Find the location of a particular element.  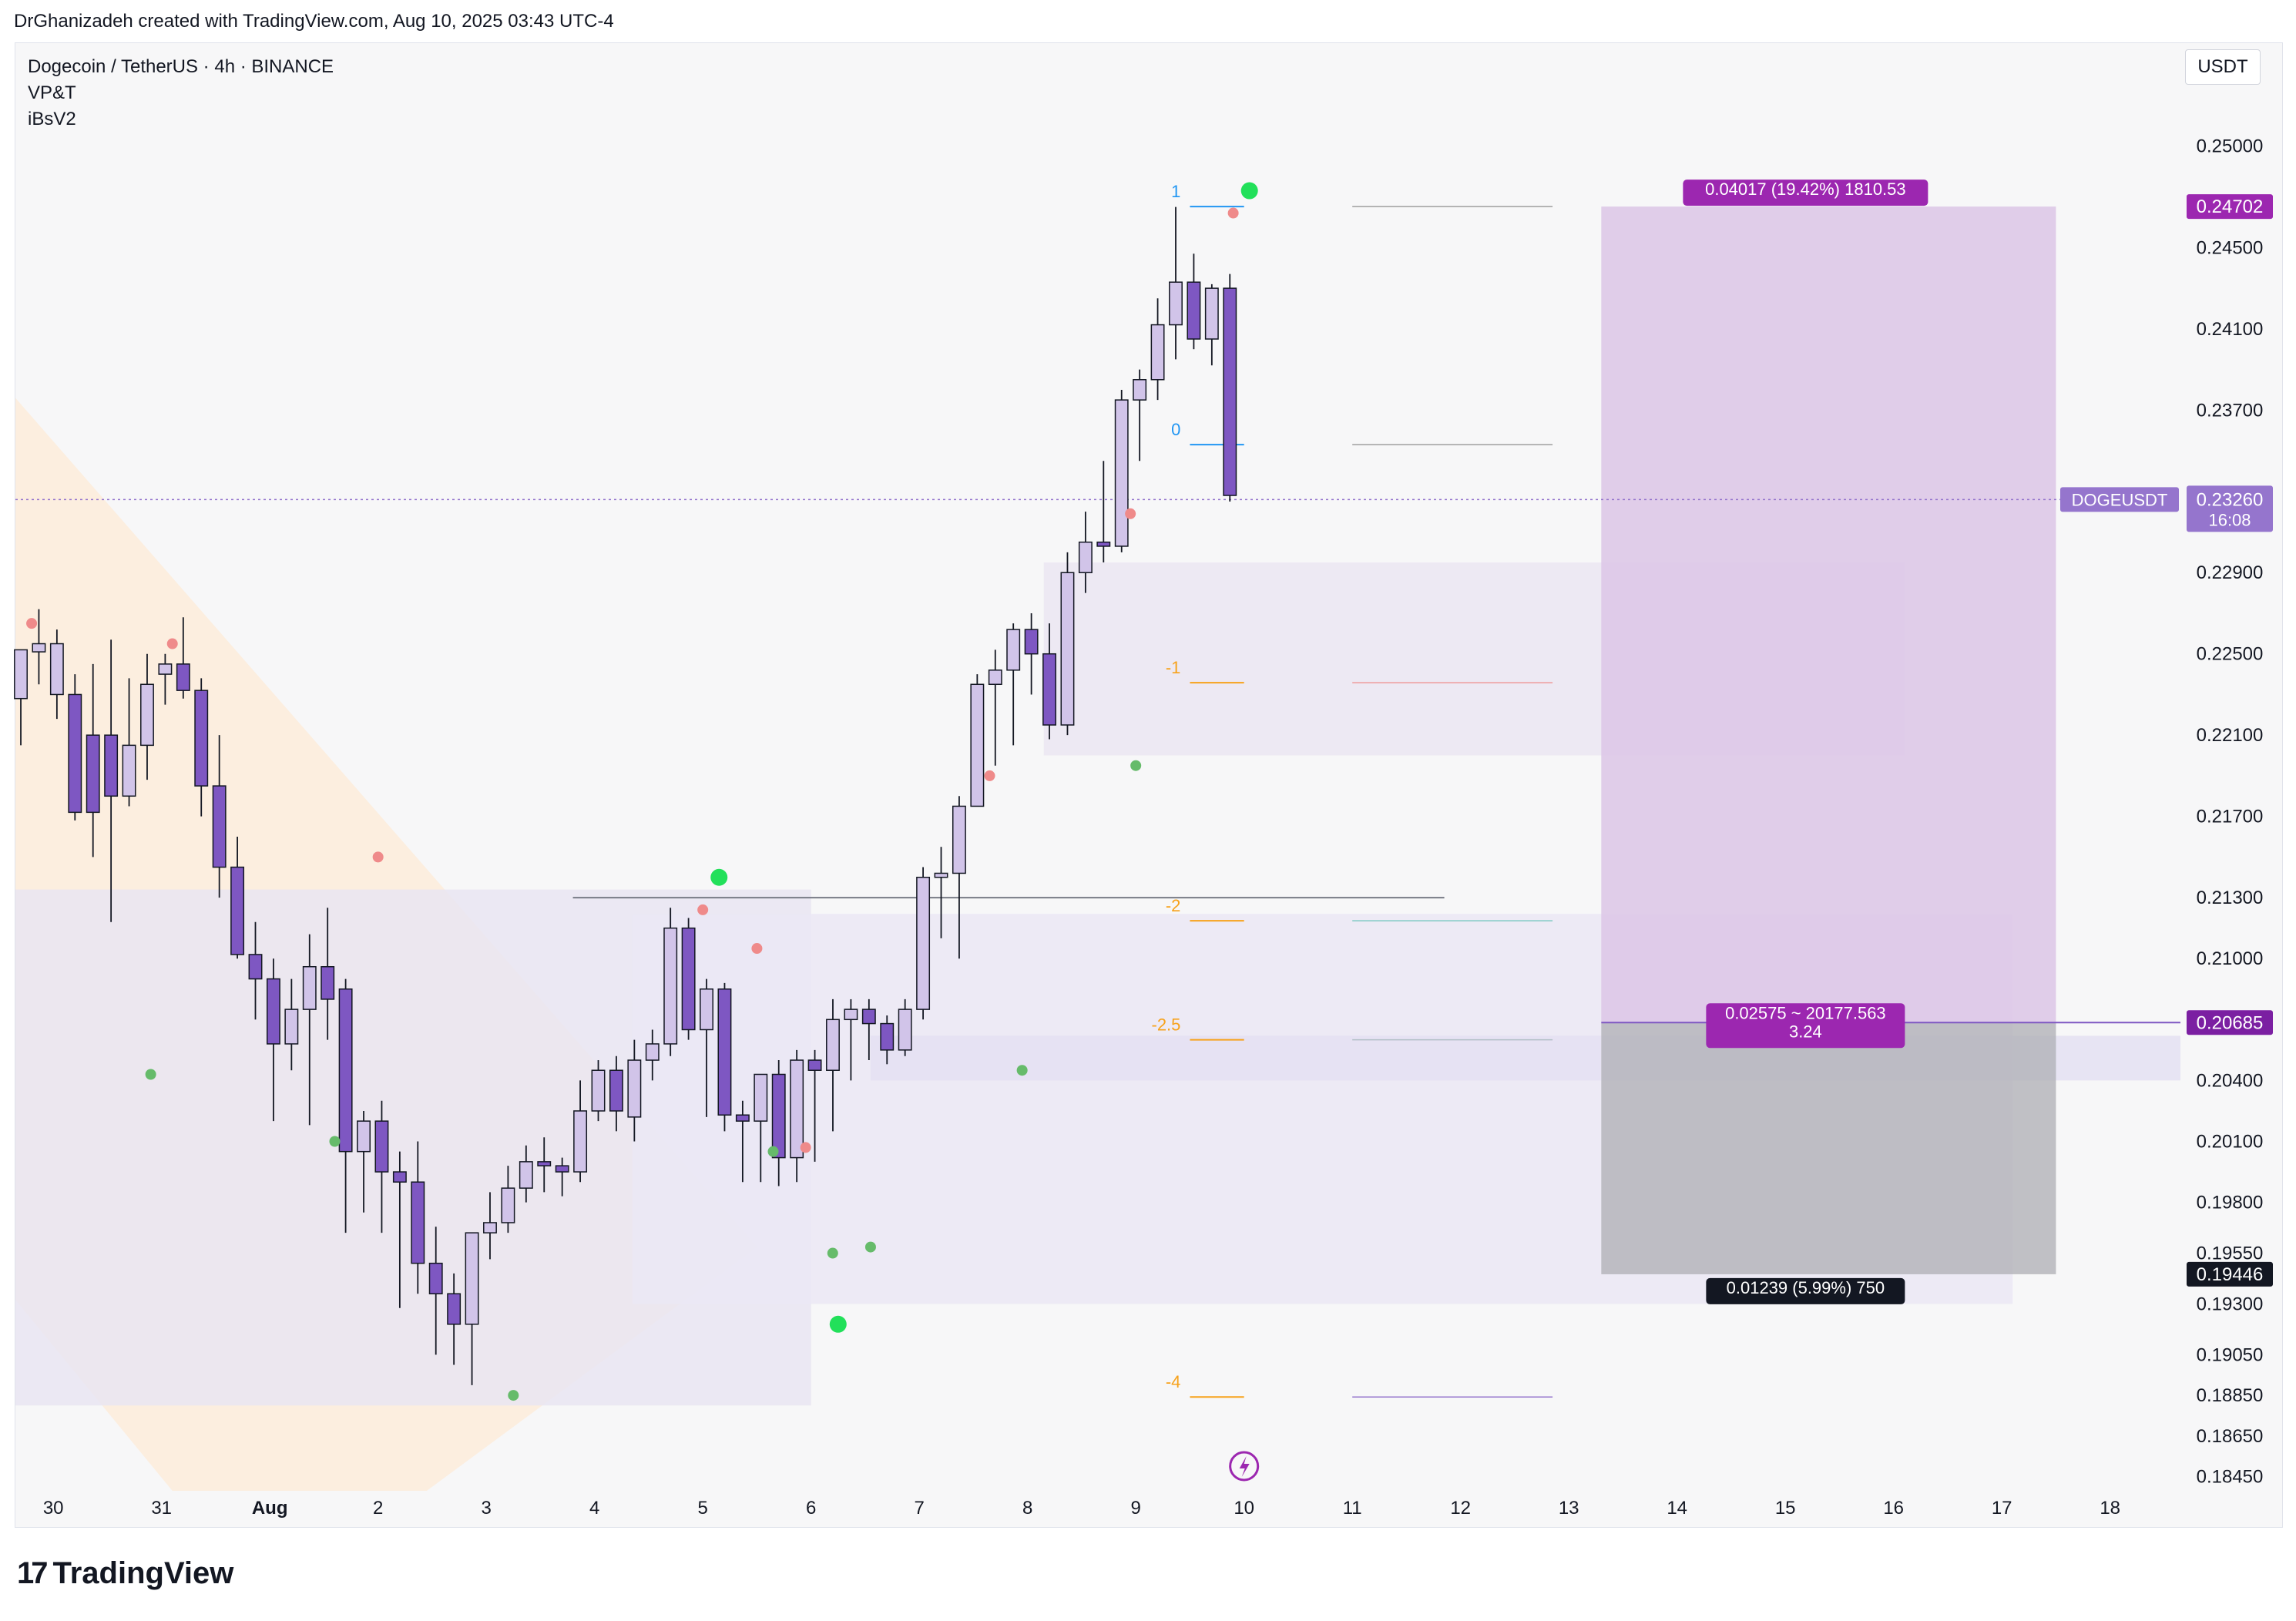

currency-selector: USDT is located at coordinates (2223, 67).